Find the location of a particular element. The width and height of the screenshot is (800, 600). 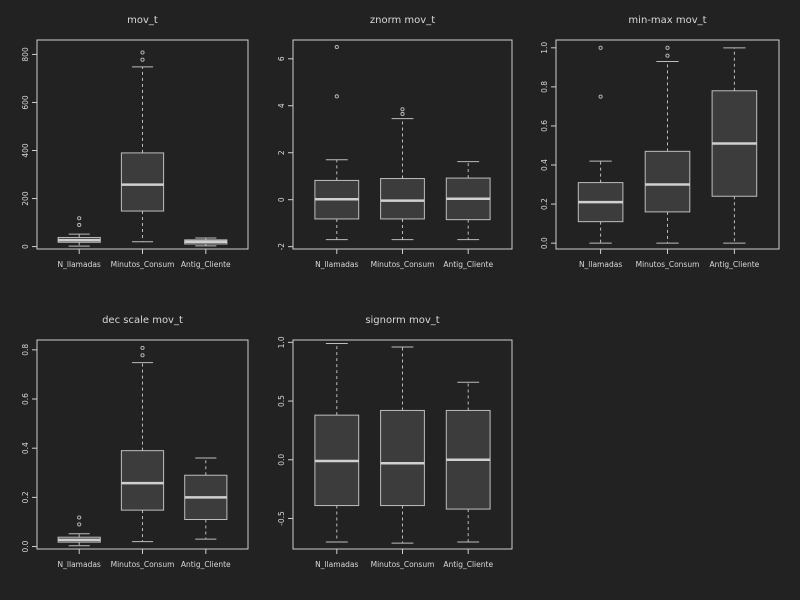

y-tick-label: 2 is located at coordinates (281, 152).